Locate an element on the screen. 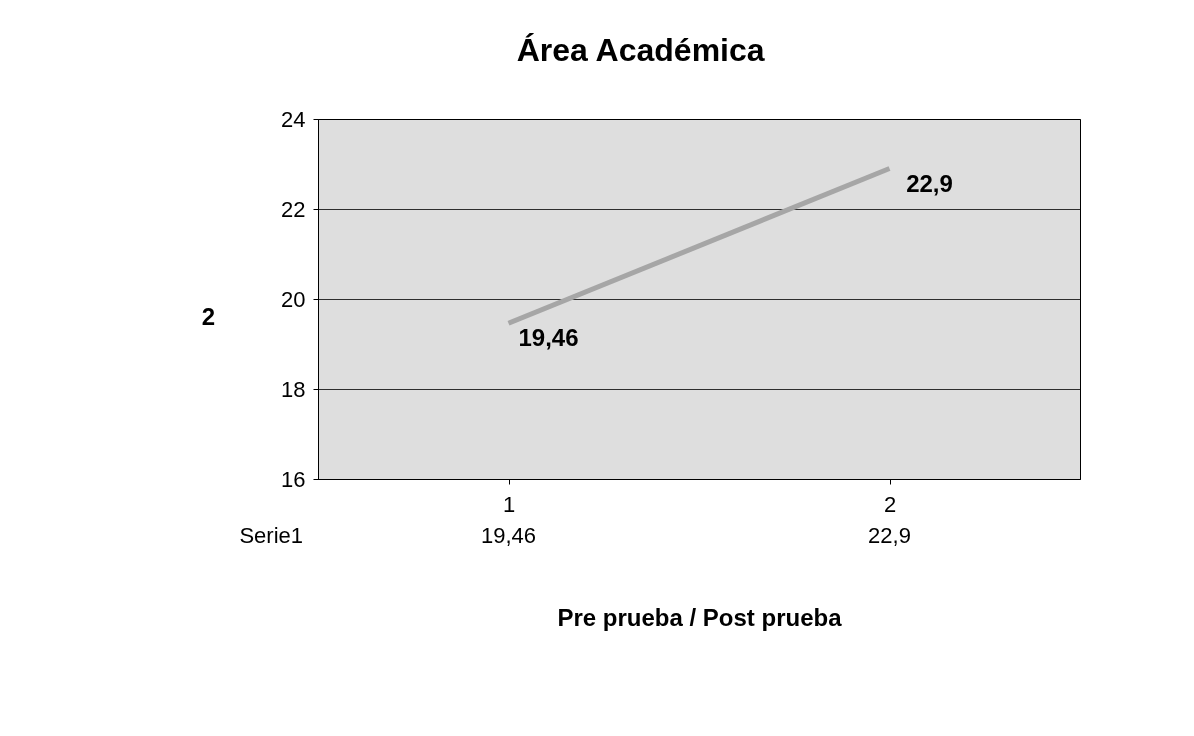 The image size is (1194, 736). y-tick-label: 24 is located at coordinates (293, 119).